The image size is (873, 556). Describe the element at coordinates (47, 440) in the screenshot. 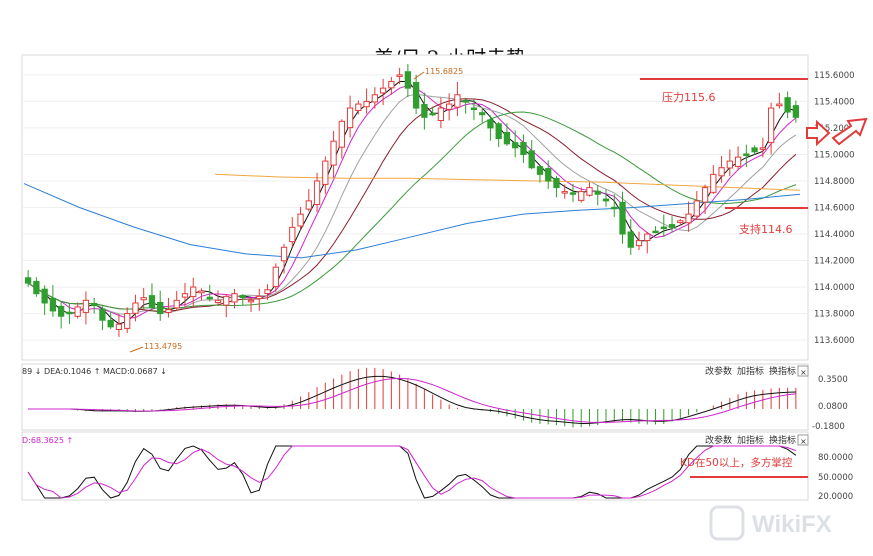

I see `kd-header: D:68.3625 ↑` at that location.